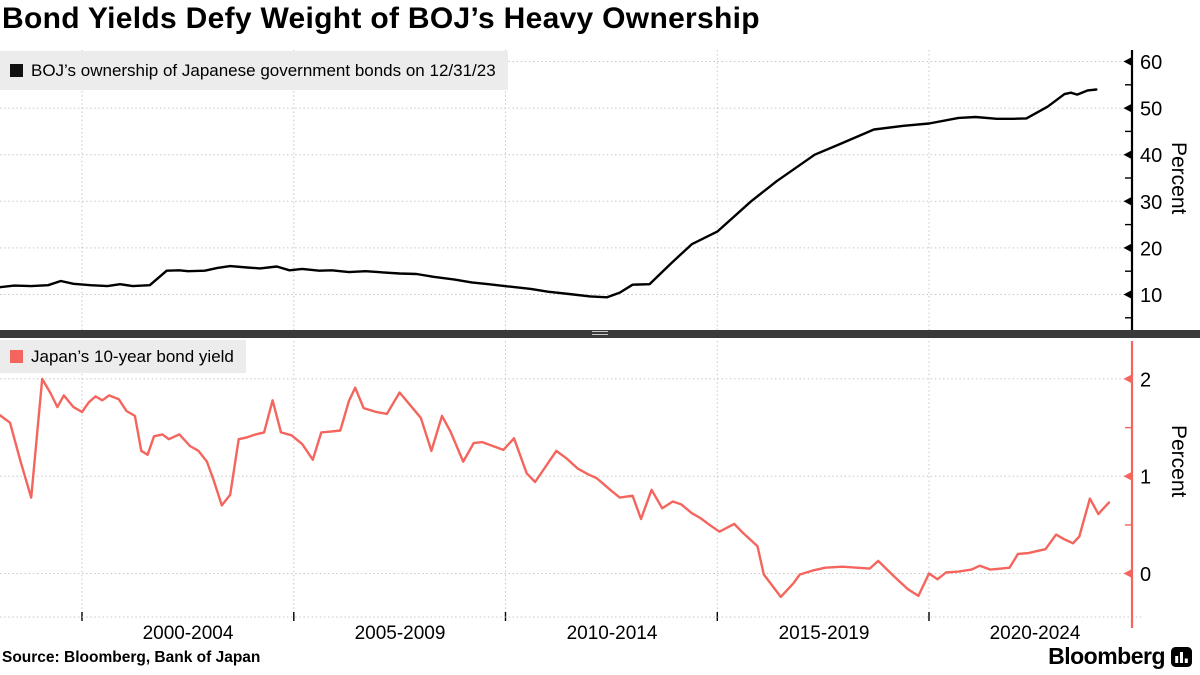  What do you see at coordinates (824, 633) in the screenshot?
I see `x-axis-label: 2015-2019` at bounding box center [824, 633].